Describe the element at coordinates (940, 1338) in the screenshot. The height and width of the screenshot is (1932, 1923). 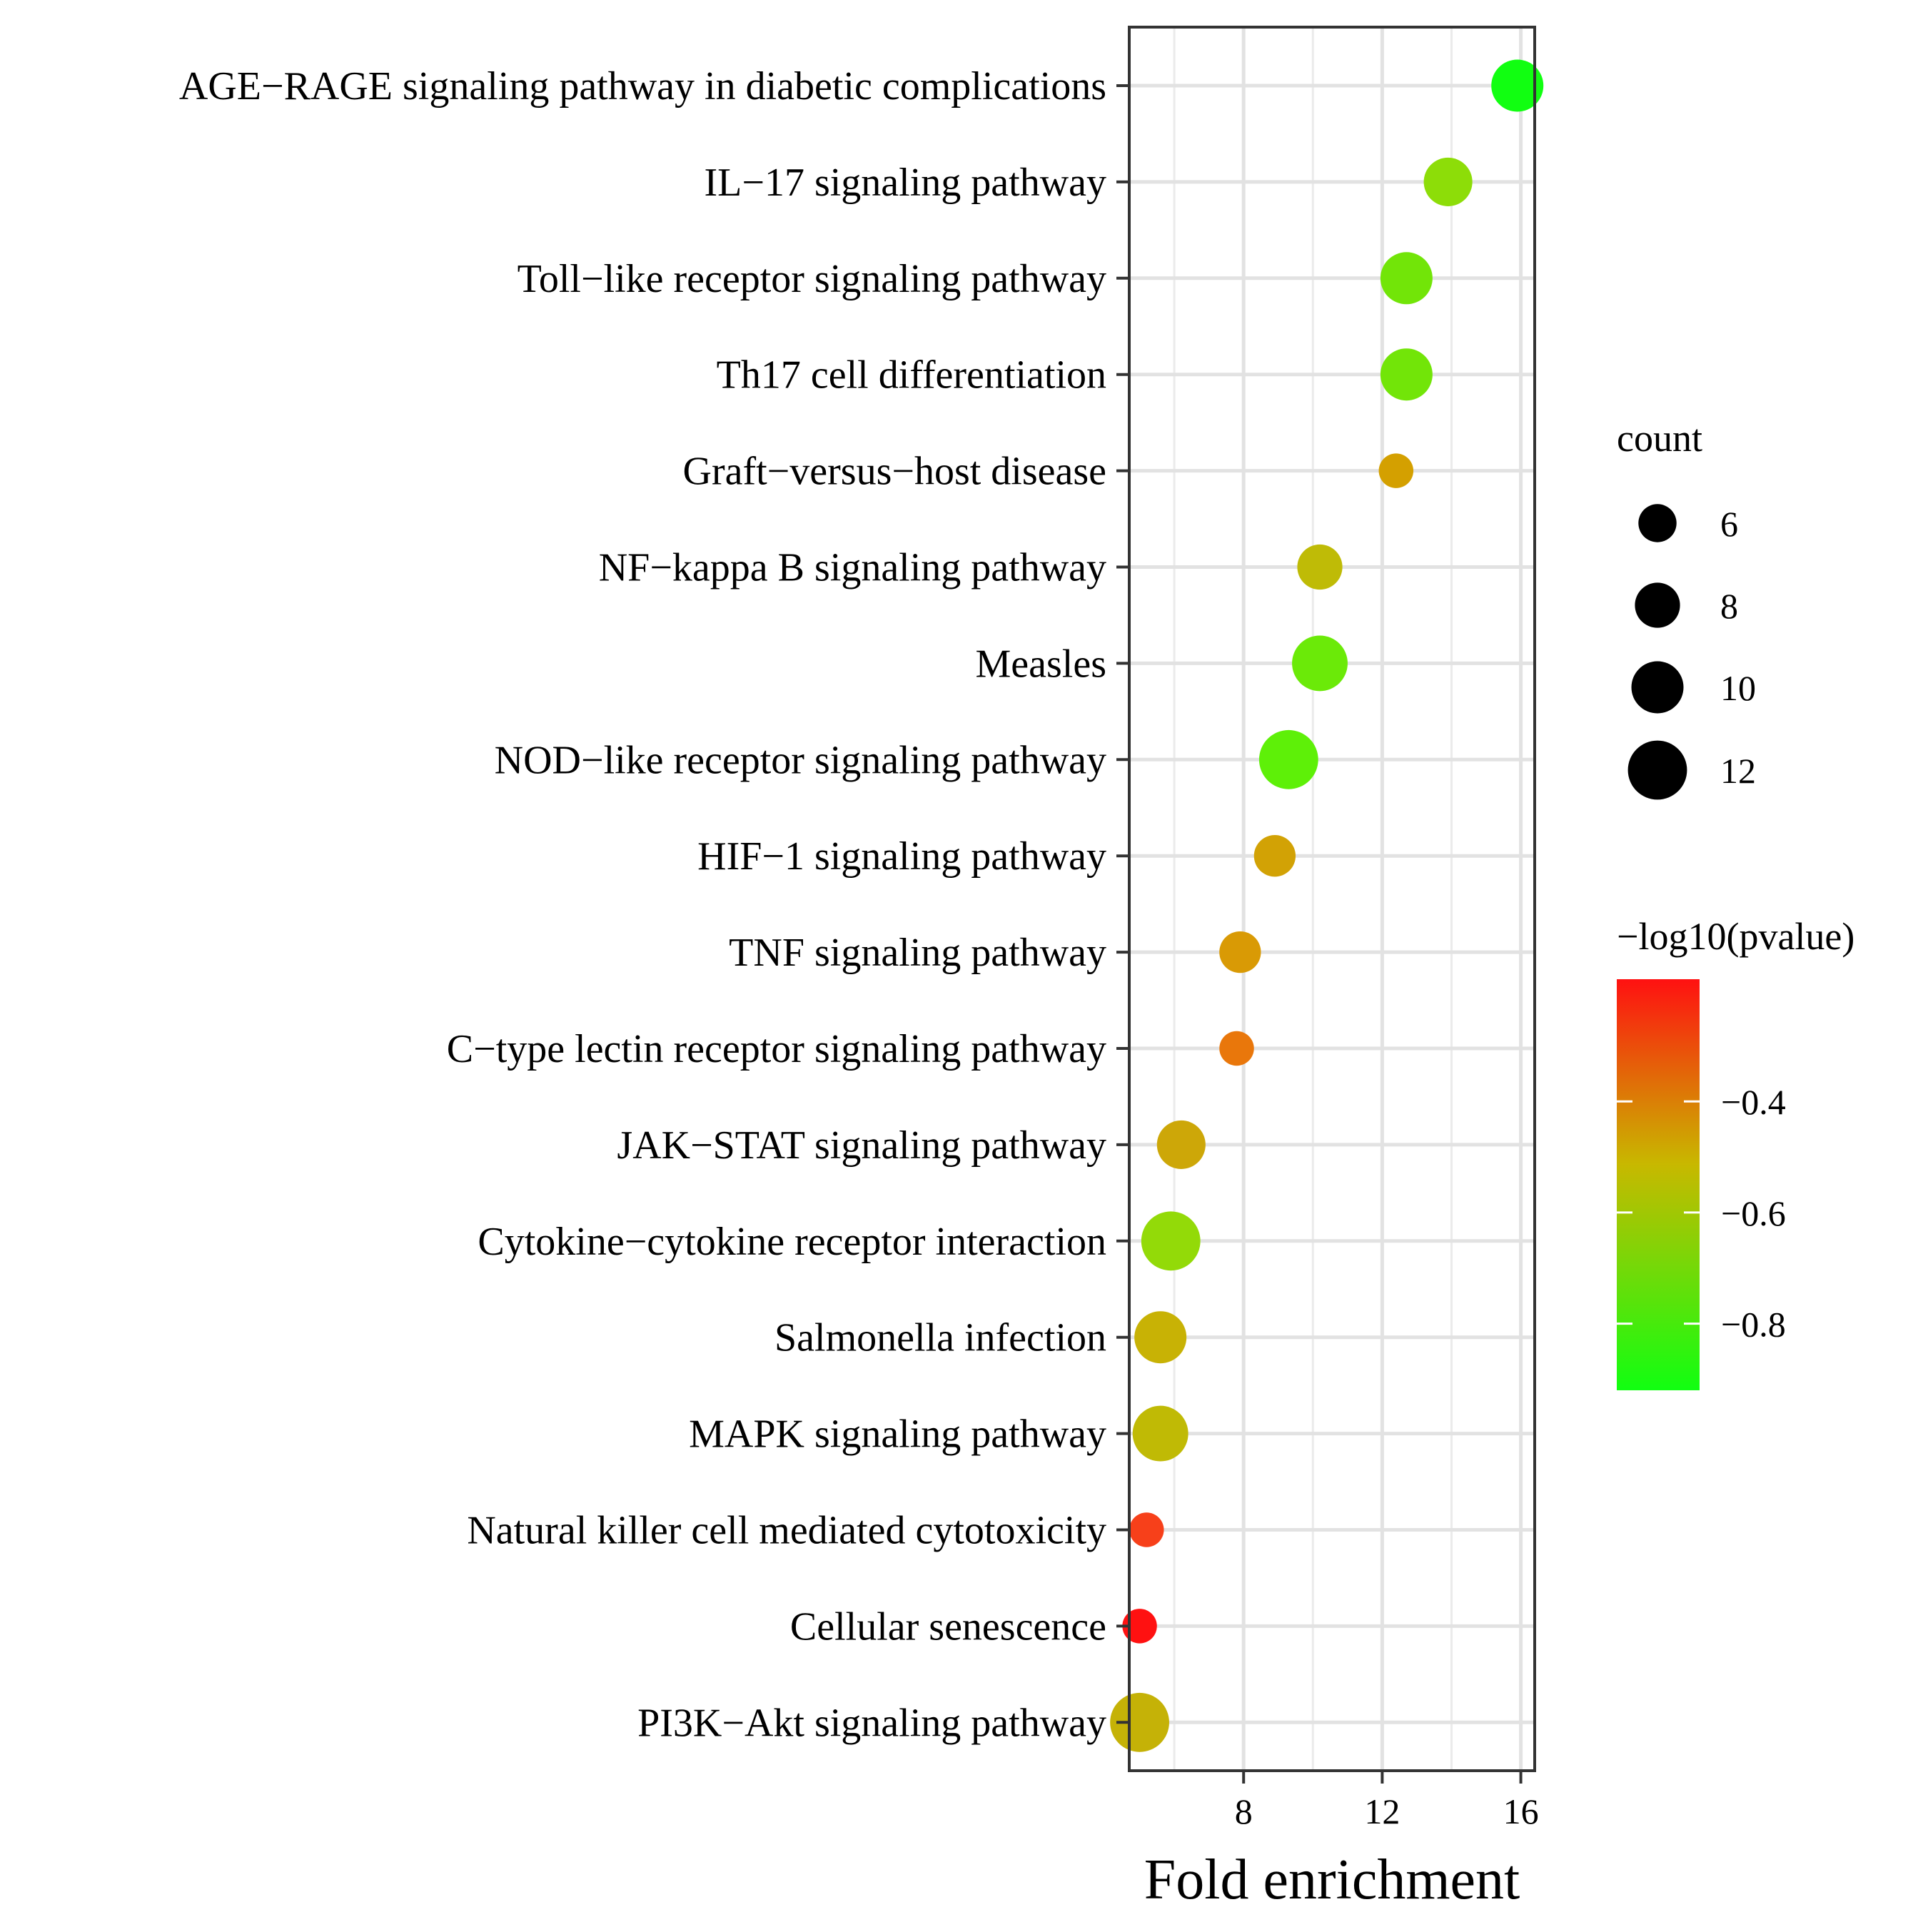
I see `y-tick-label: Salmonella infection` at that location.